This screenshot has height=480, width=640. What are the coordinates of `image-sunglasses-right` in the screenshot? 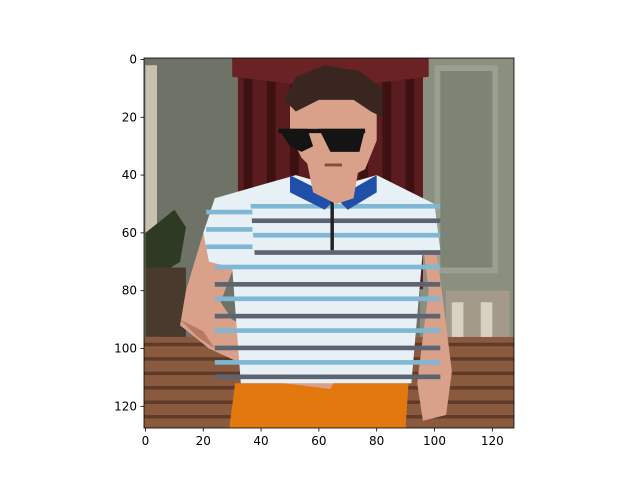 It's located at (342, 140).